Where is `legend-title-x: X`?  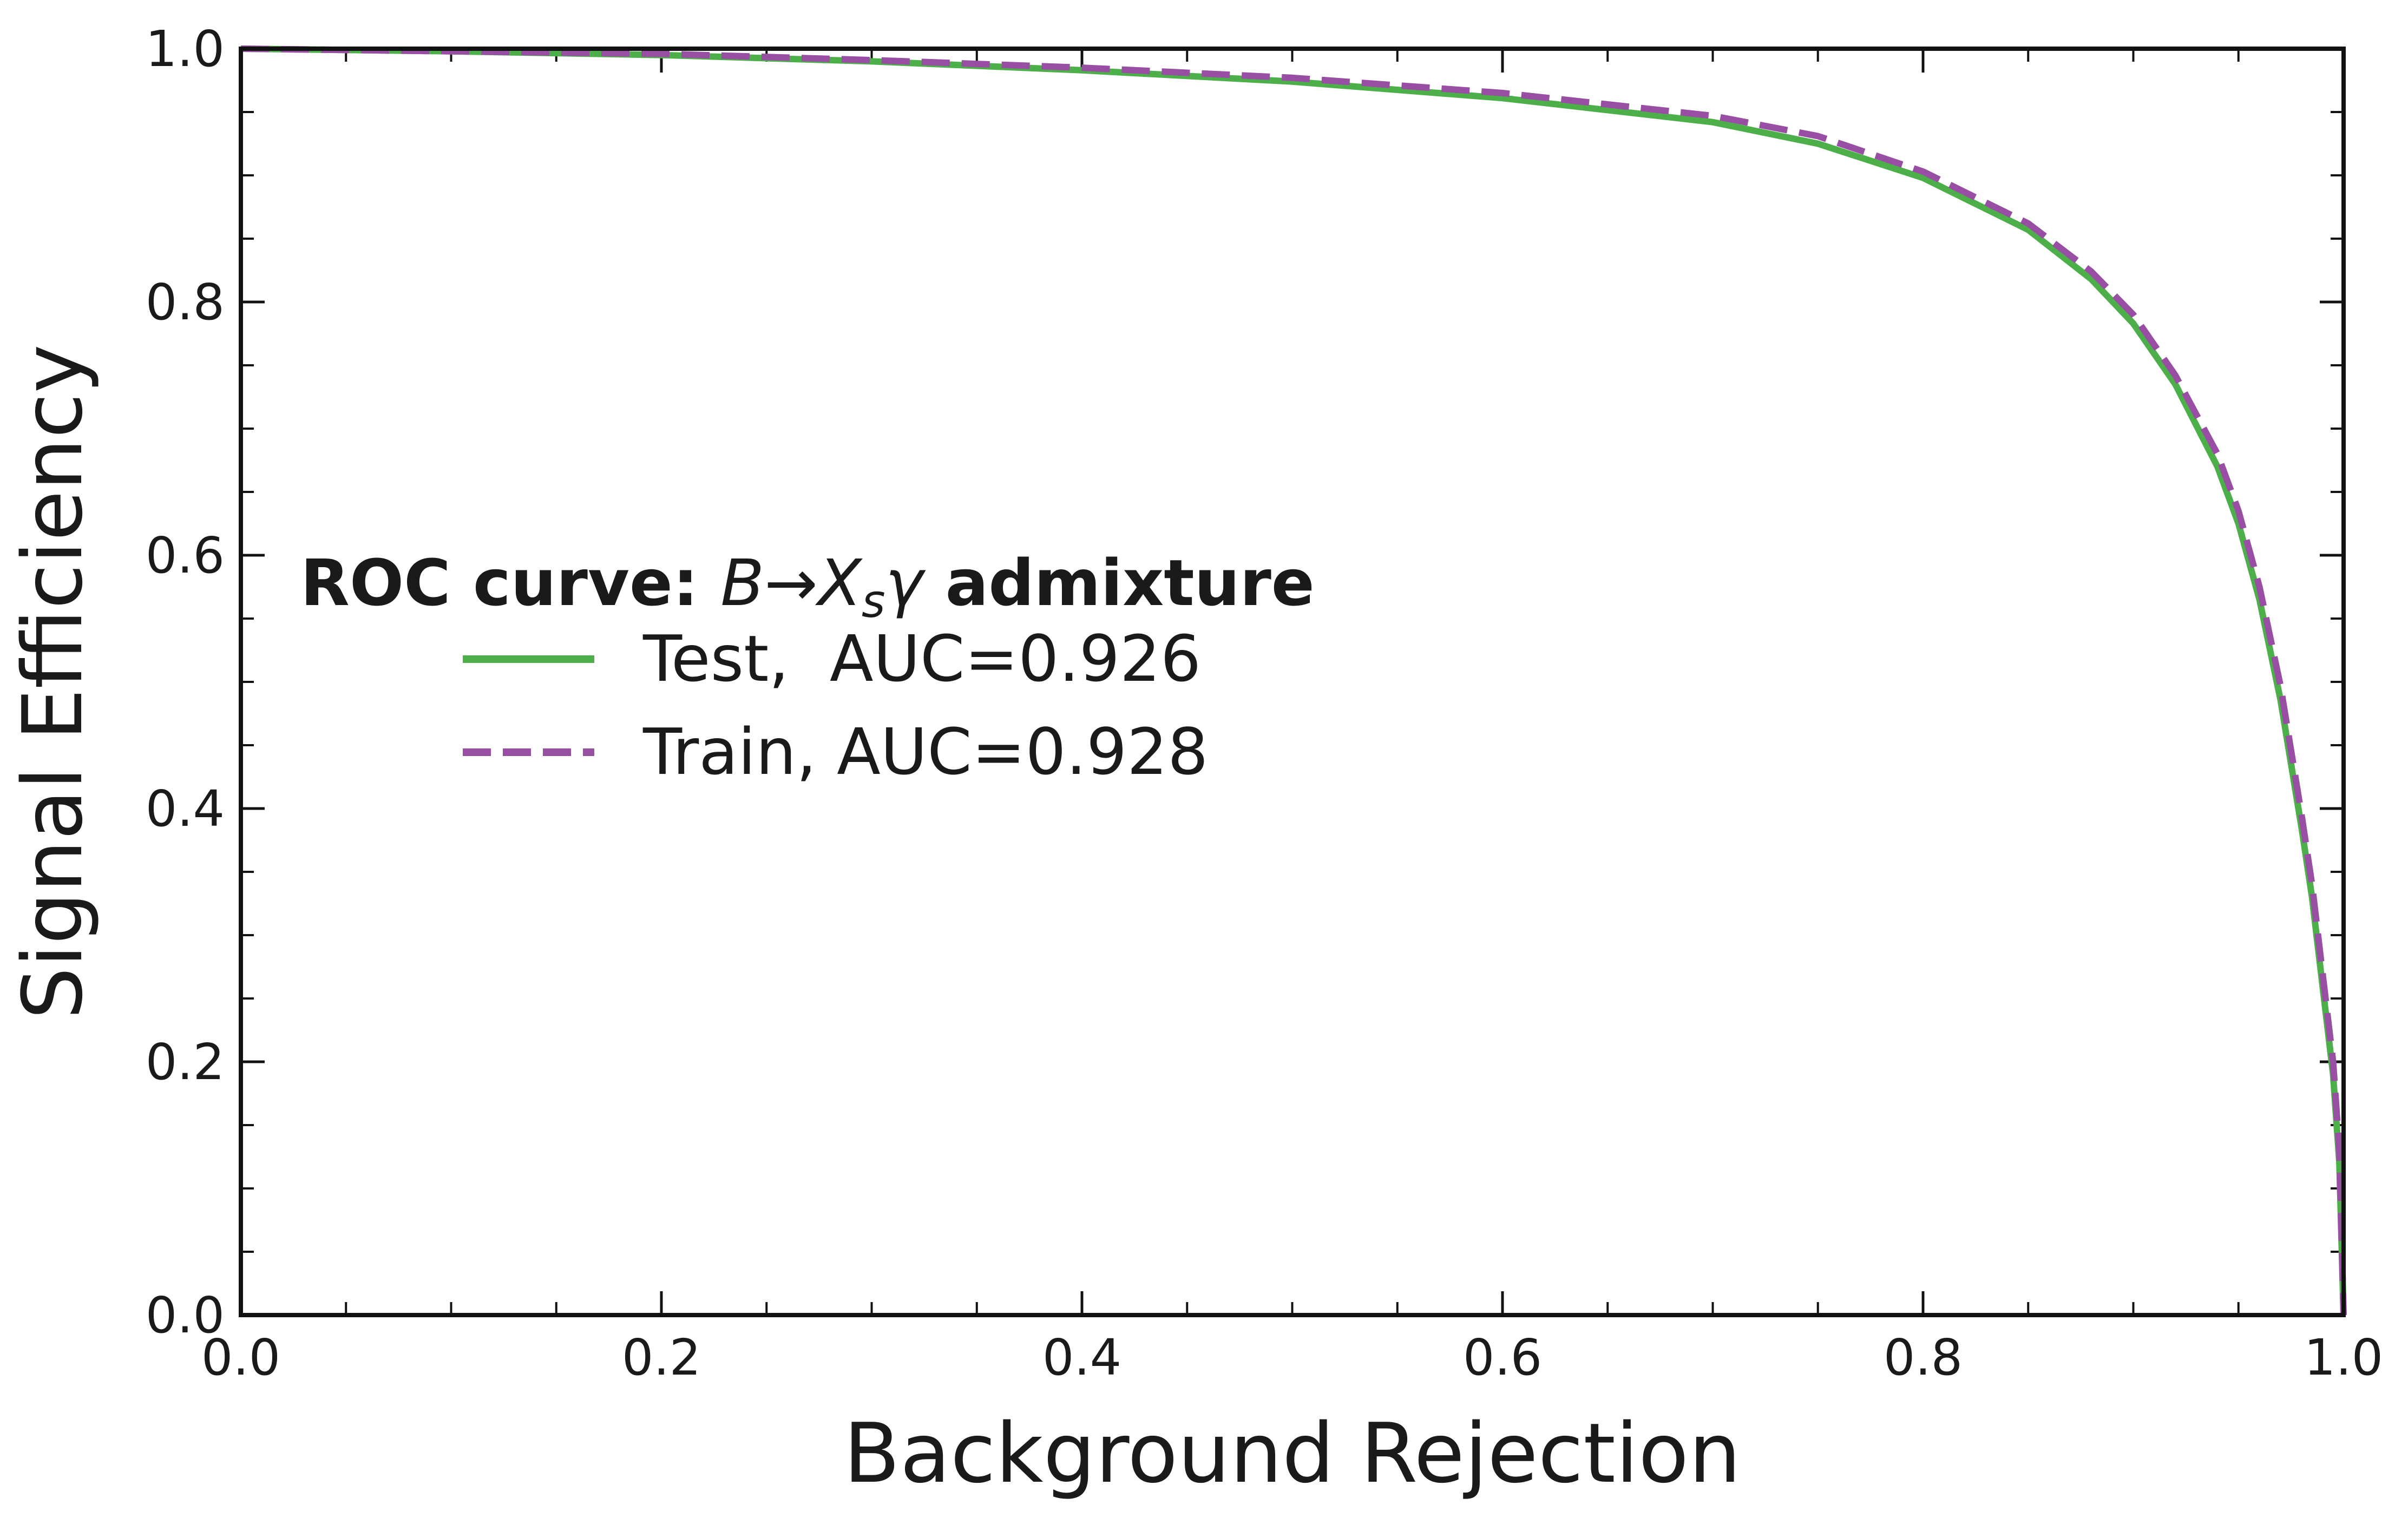
legend-title-x: X is located at coordinates (839, 583).